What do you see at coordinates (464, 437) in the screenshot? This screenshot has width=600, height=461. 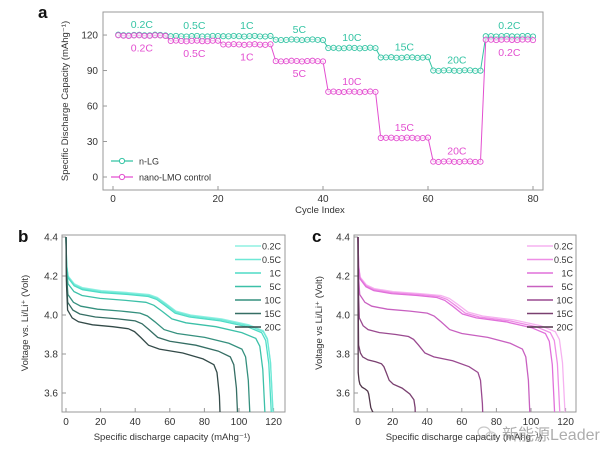 I see `panel-c-xlabel: Specific discharge capacity (mAhg⁻¹)` at bounding box center [464, 437].